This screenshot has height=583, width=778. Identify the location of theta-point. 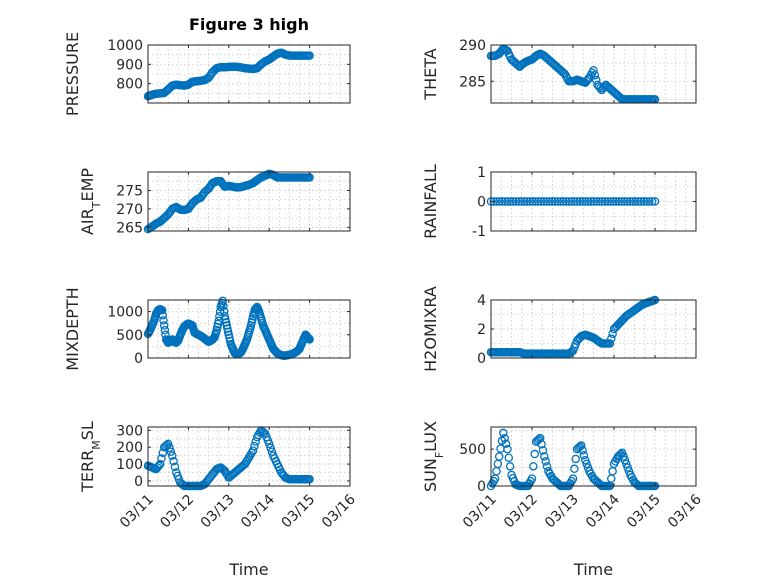
(593, 70).